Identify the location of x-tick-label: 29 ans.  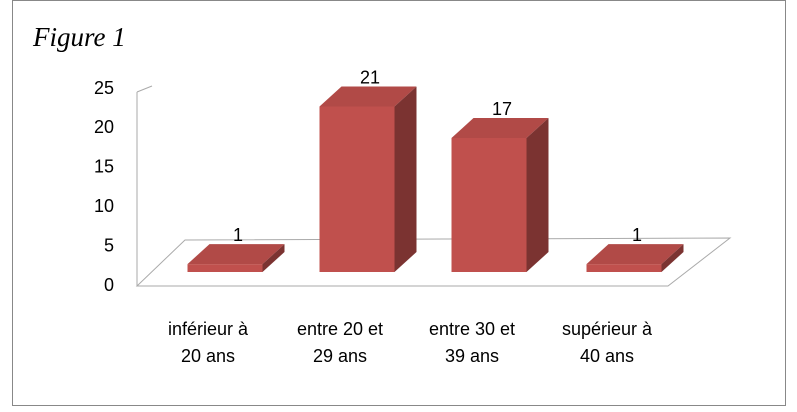
(340, 356).